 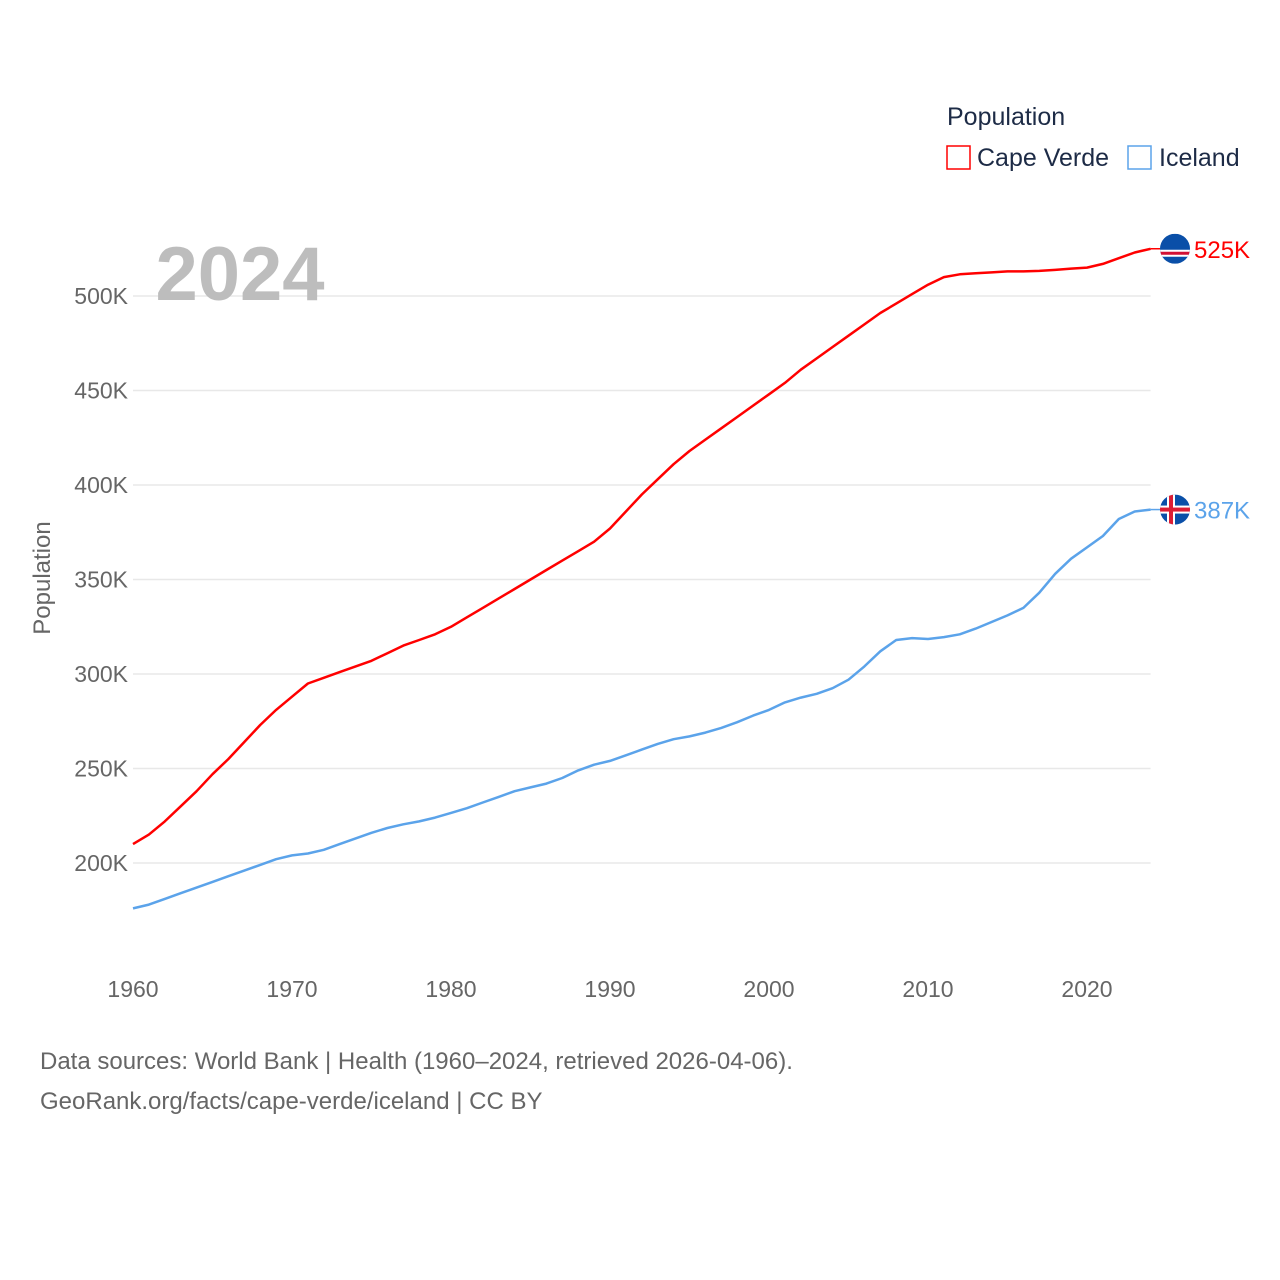 I want to click on cape-verde-flag-icon, so click(x=1175, y=248).